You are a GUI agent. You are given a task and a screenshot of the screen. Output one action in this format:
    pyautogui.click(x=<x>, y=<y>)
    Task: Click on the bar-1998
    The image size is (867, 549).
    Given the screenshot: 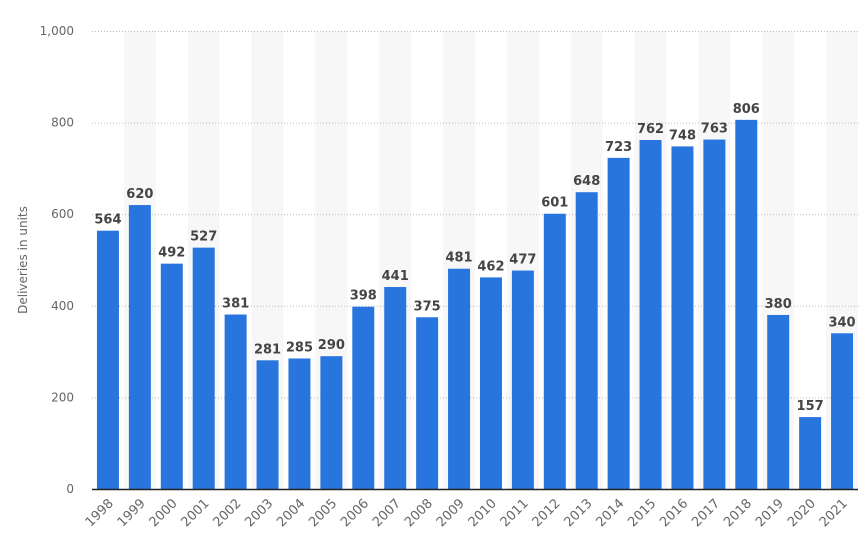 What is the action you would take?
    pyautogui.click(x=107, y=360)
    